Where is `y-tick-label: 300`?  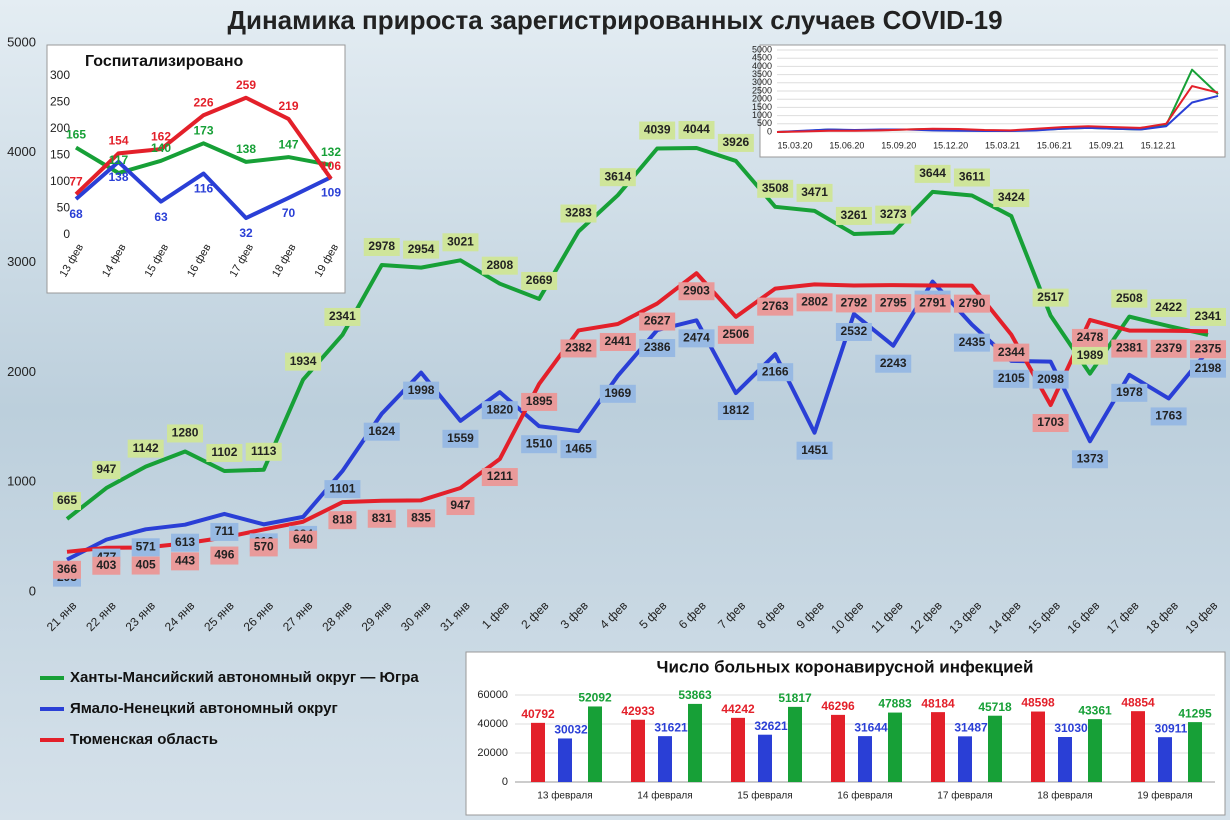
y-tick-label: 300 is located at coordinates (60, 75).